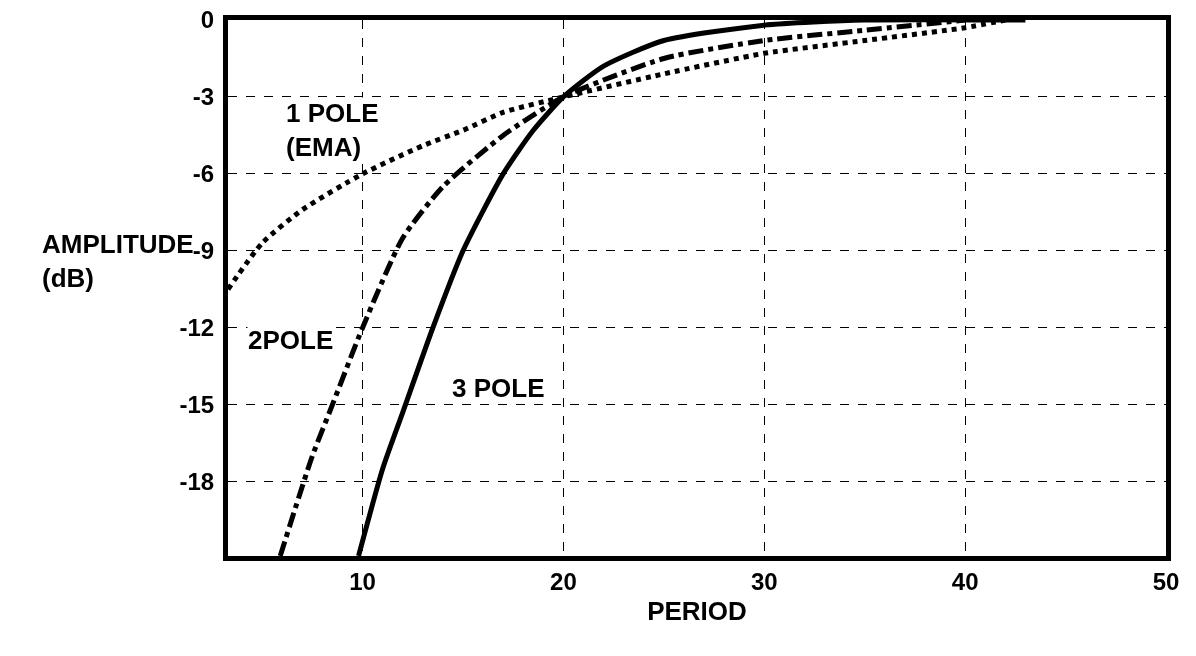 The width and height of the screenshot is (1196, 656). I want to click on x-tick-label: 40, so click(965, 581).